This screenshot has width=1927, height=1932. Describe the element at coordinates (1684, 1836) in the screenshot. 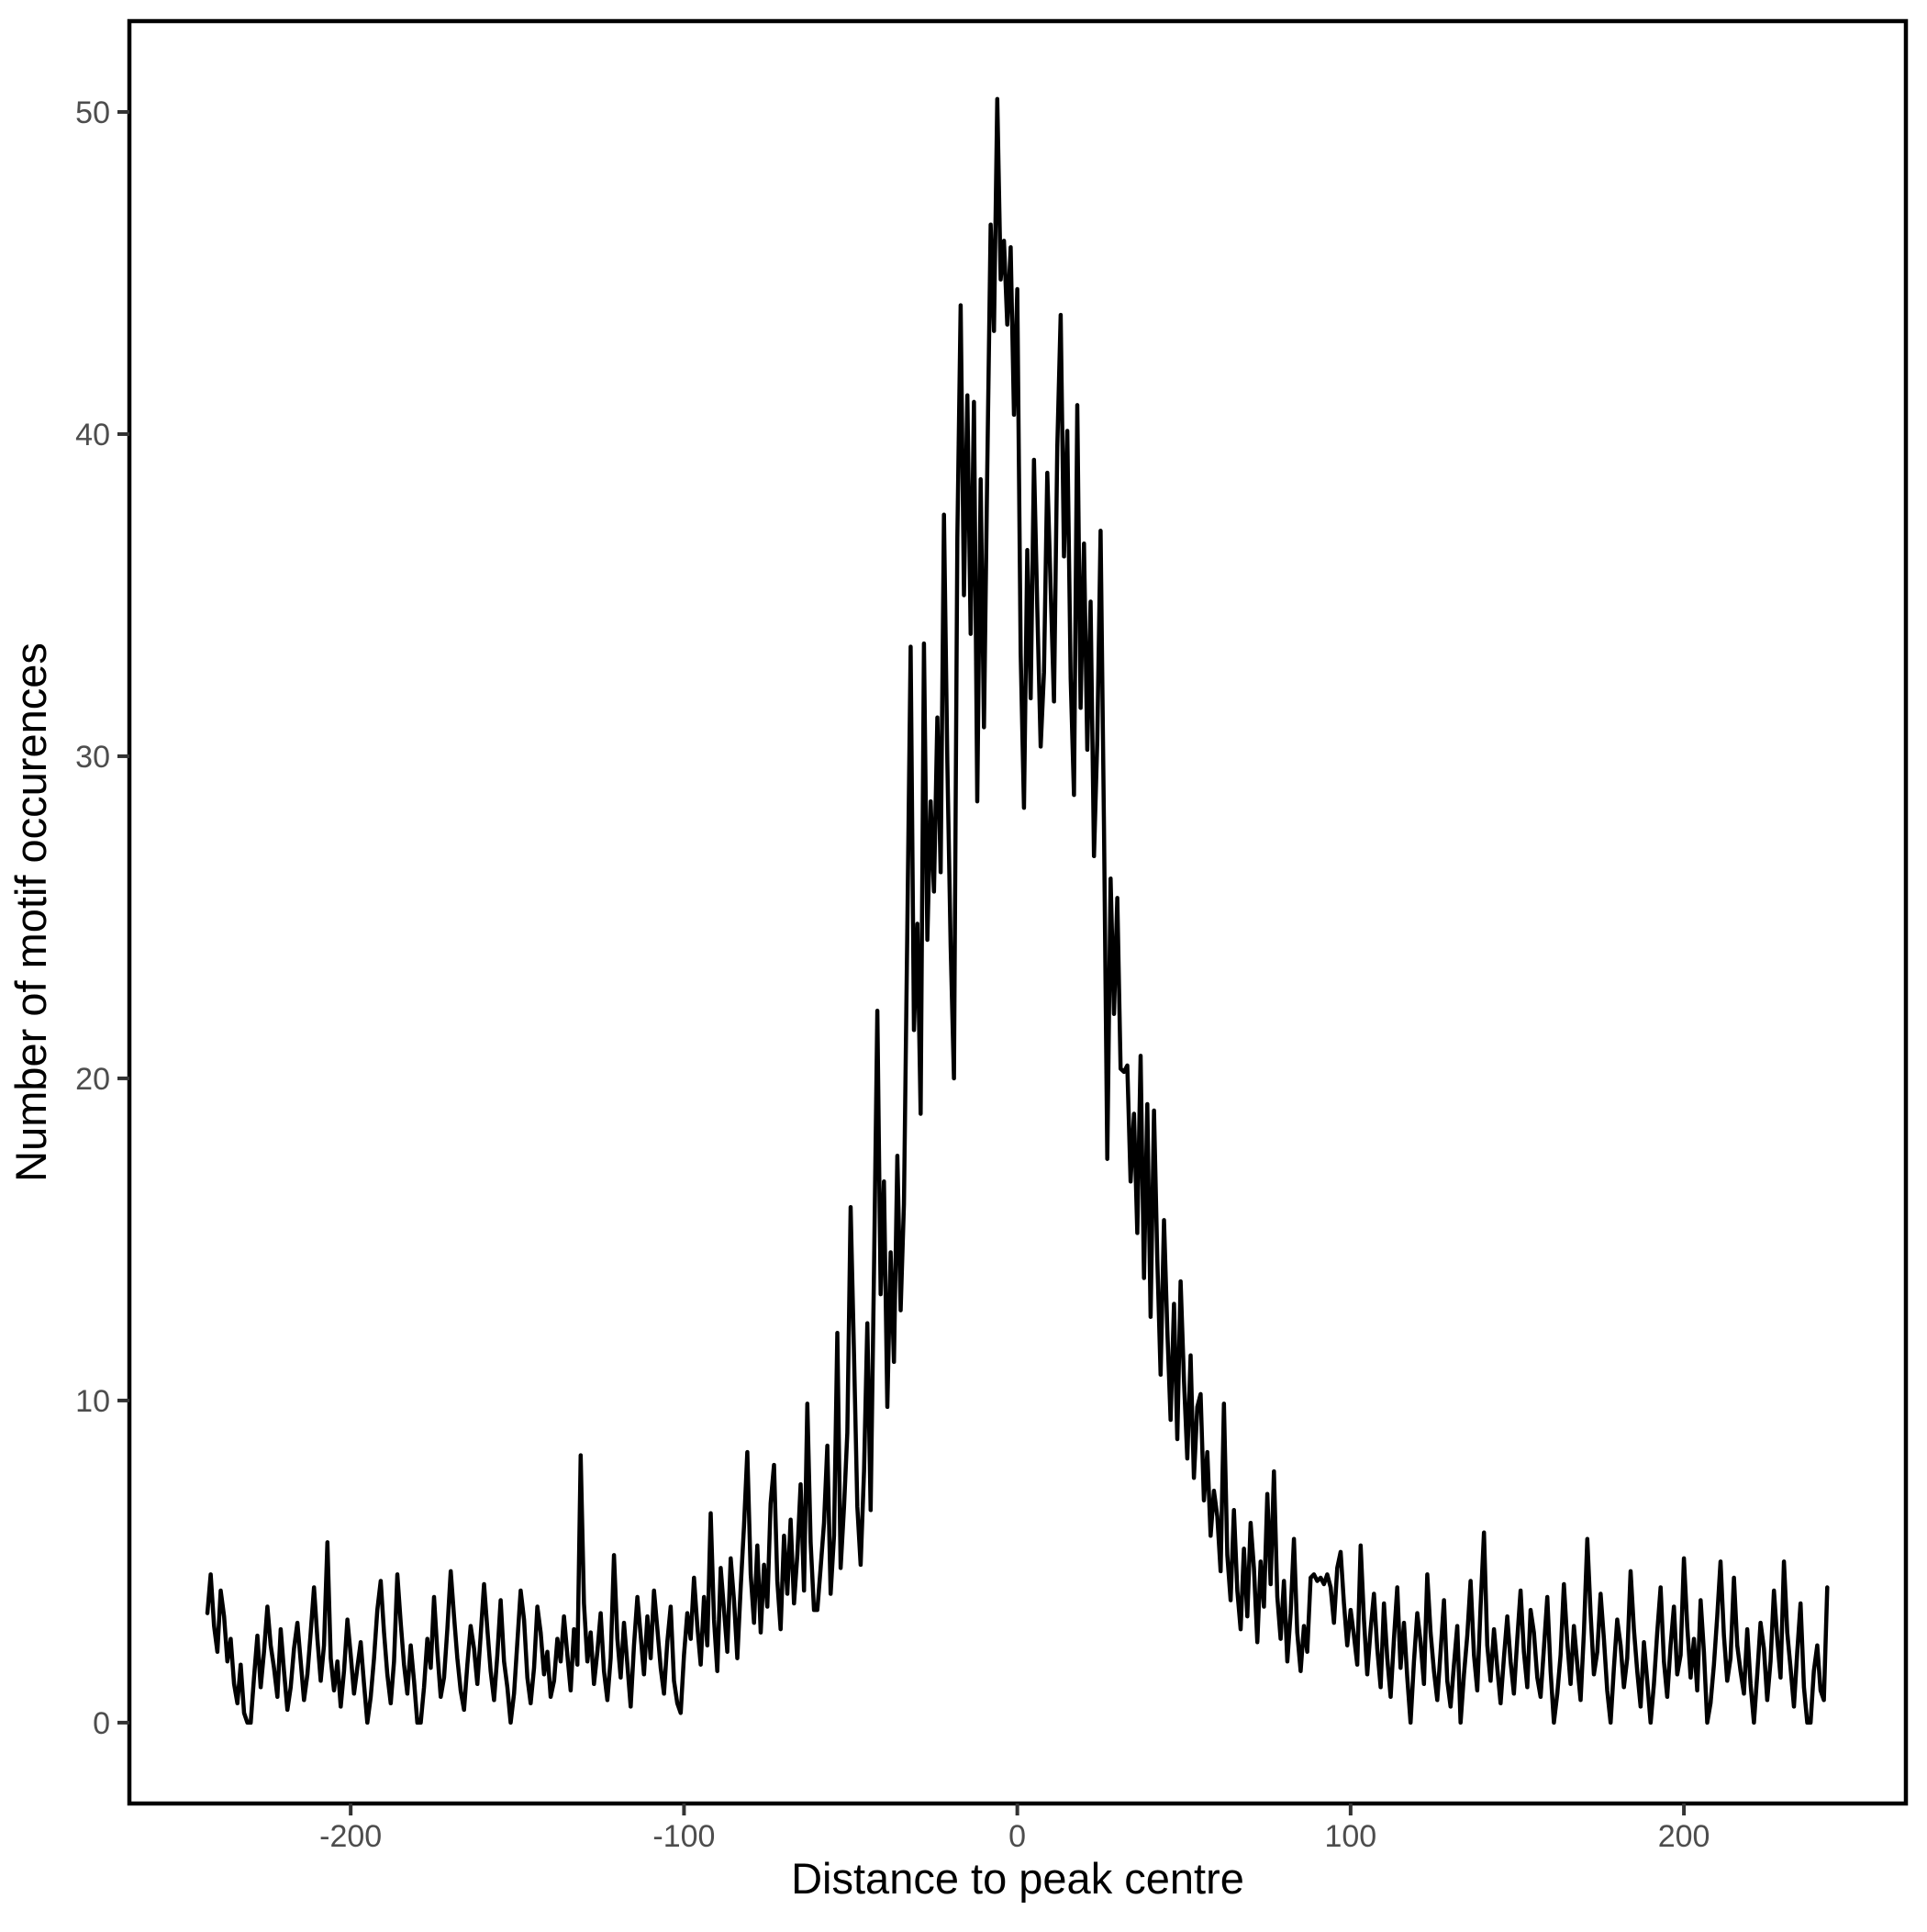

I see `x-tick-label: 200` at that location.